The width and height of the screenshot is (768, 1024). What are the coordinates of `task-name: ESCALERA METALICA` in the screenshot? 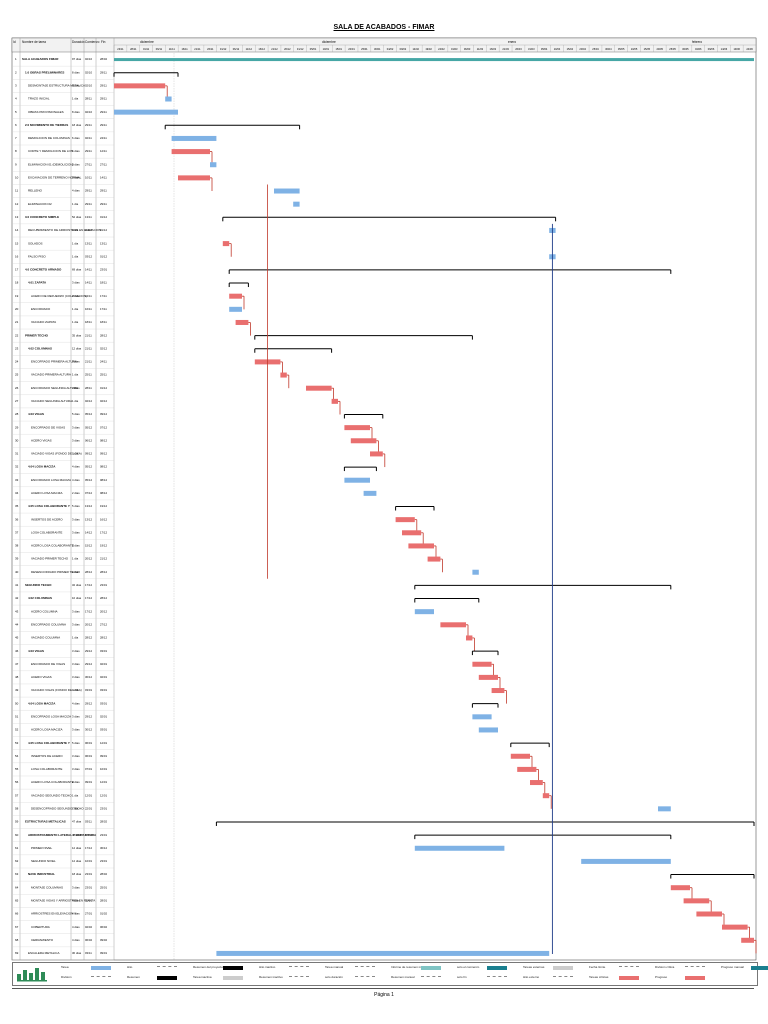 It's located at (43, 953).